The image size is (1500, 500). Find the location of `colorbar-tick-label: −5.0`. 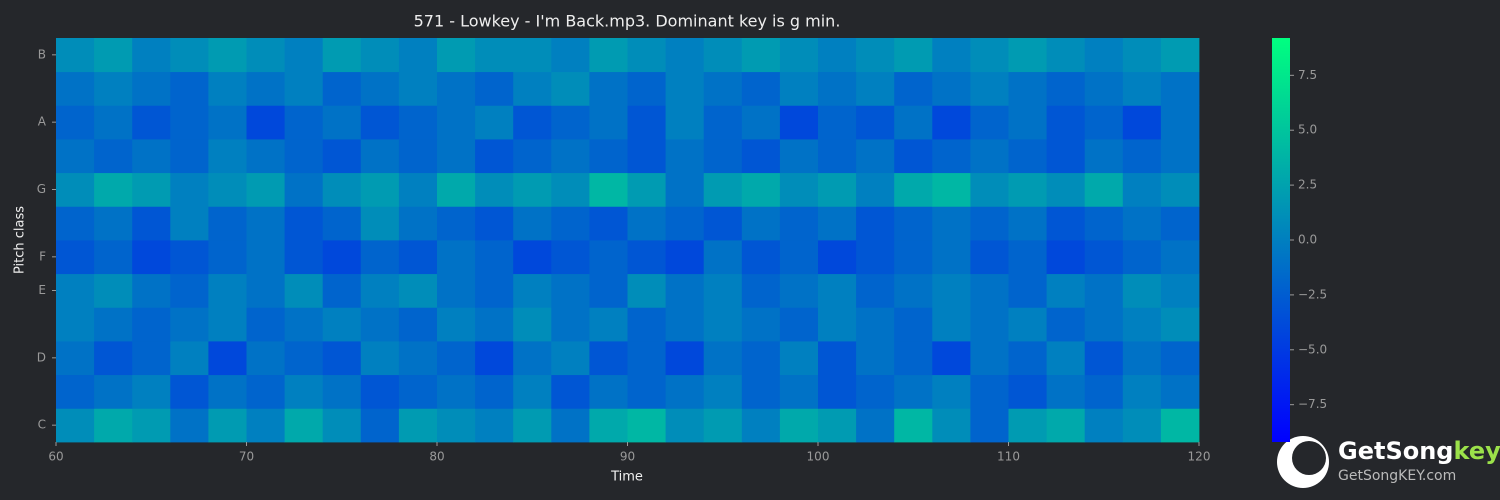

colorbar-tick-label: −5.0 is located at coordinates (1312, 349).